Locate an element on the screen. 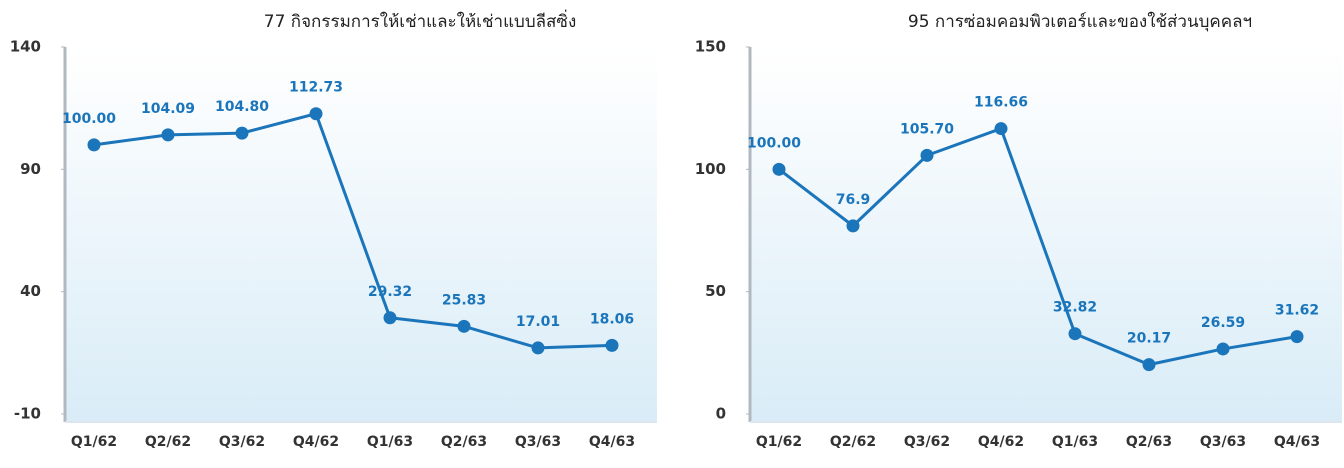 The image size is (1344, 468). data-label: 105.70 is located at coordinates (927, 129).